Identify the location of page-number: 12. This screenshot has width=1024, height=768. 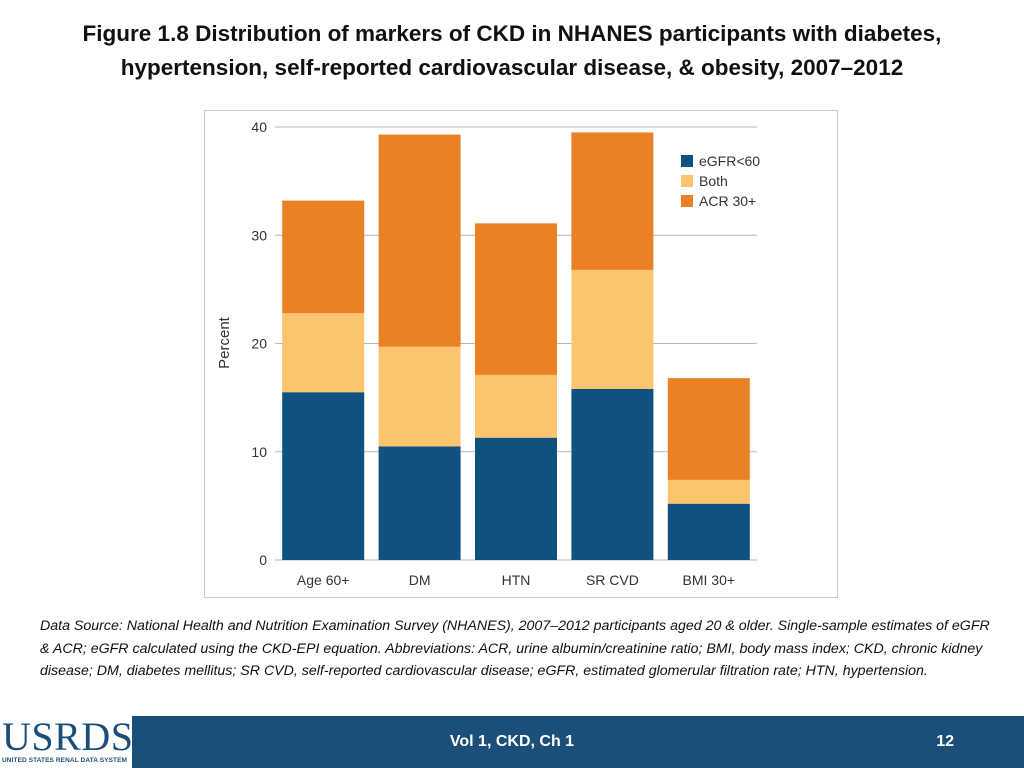
(945, 741).